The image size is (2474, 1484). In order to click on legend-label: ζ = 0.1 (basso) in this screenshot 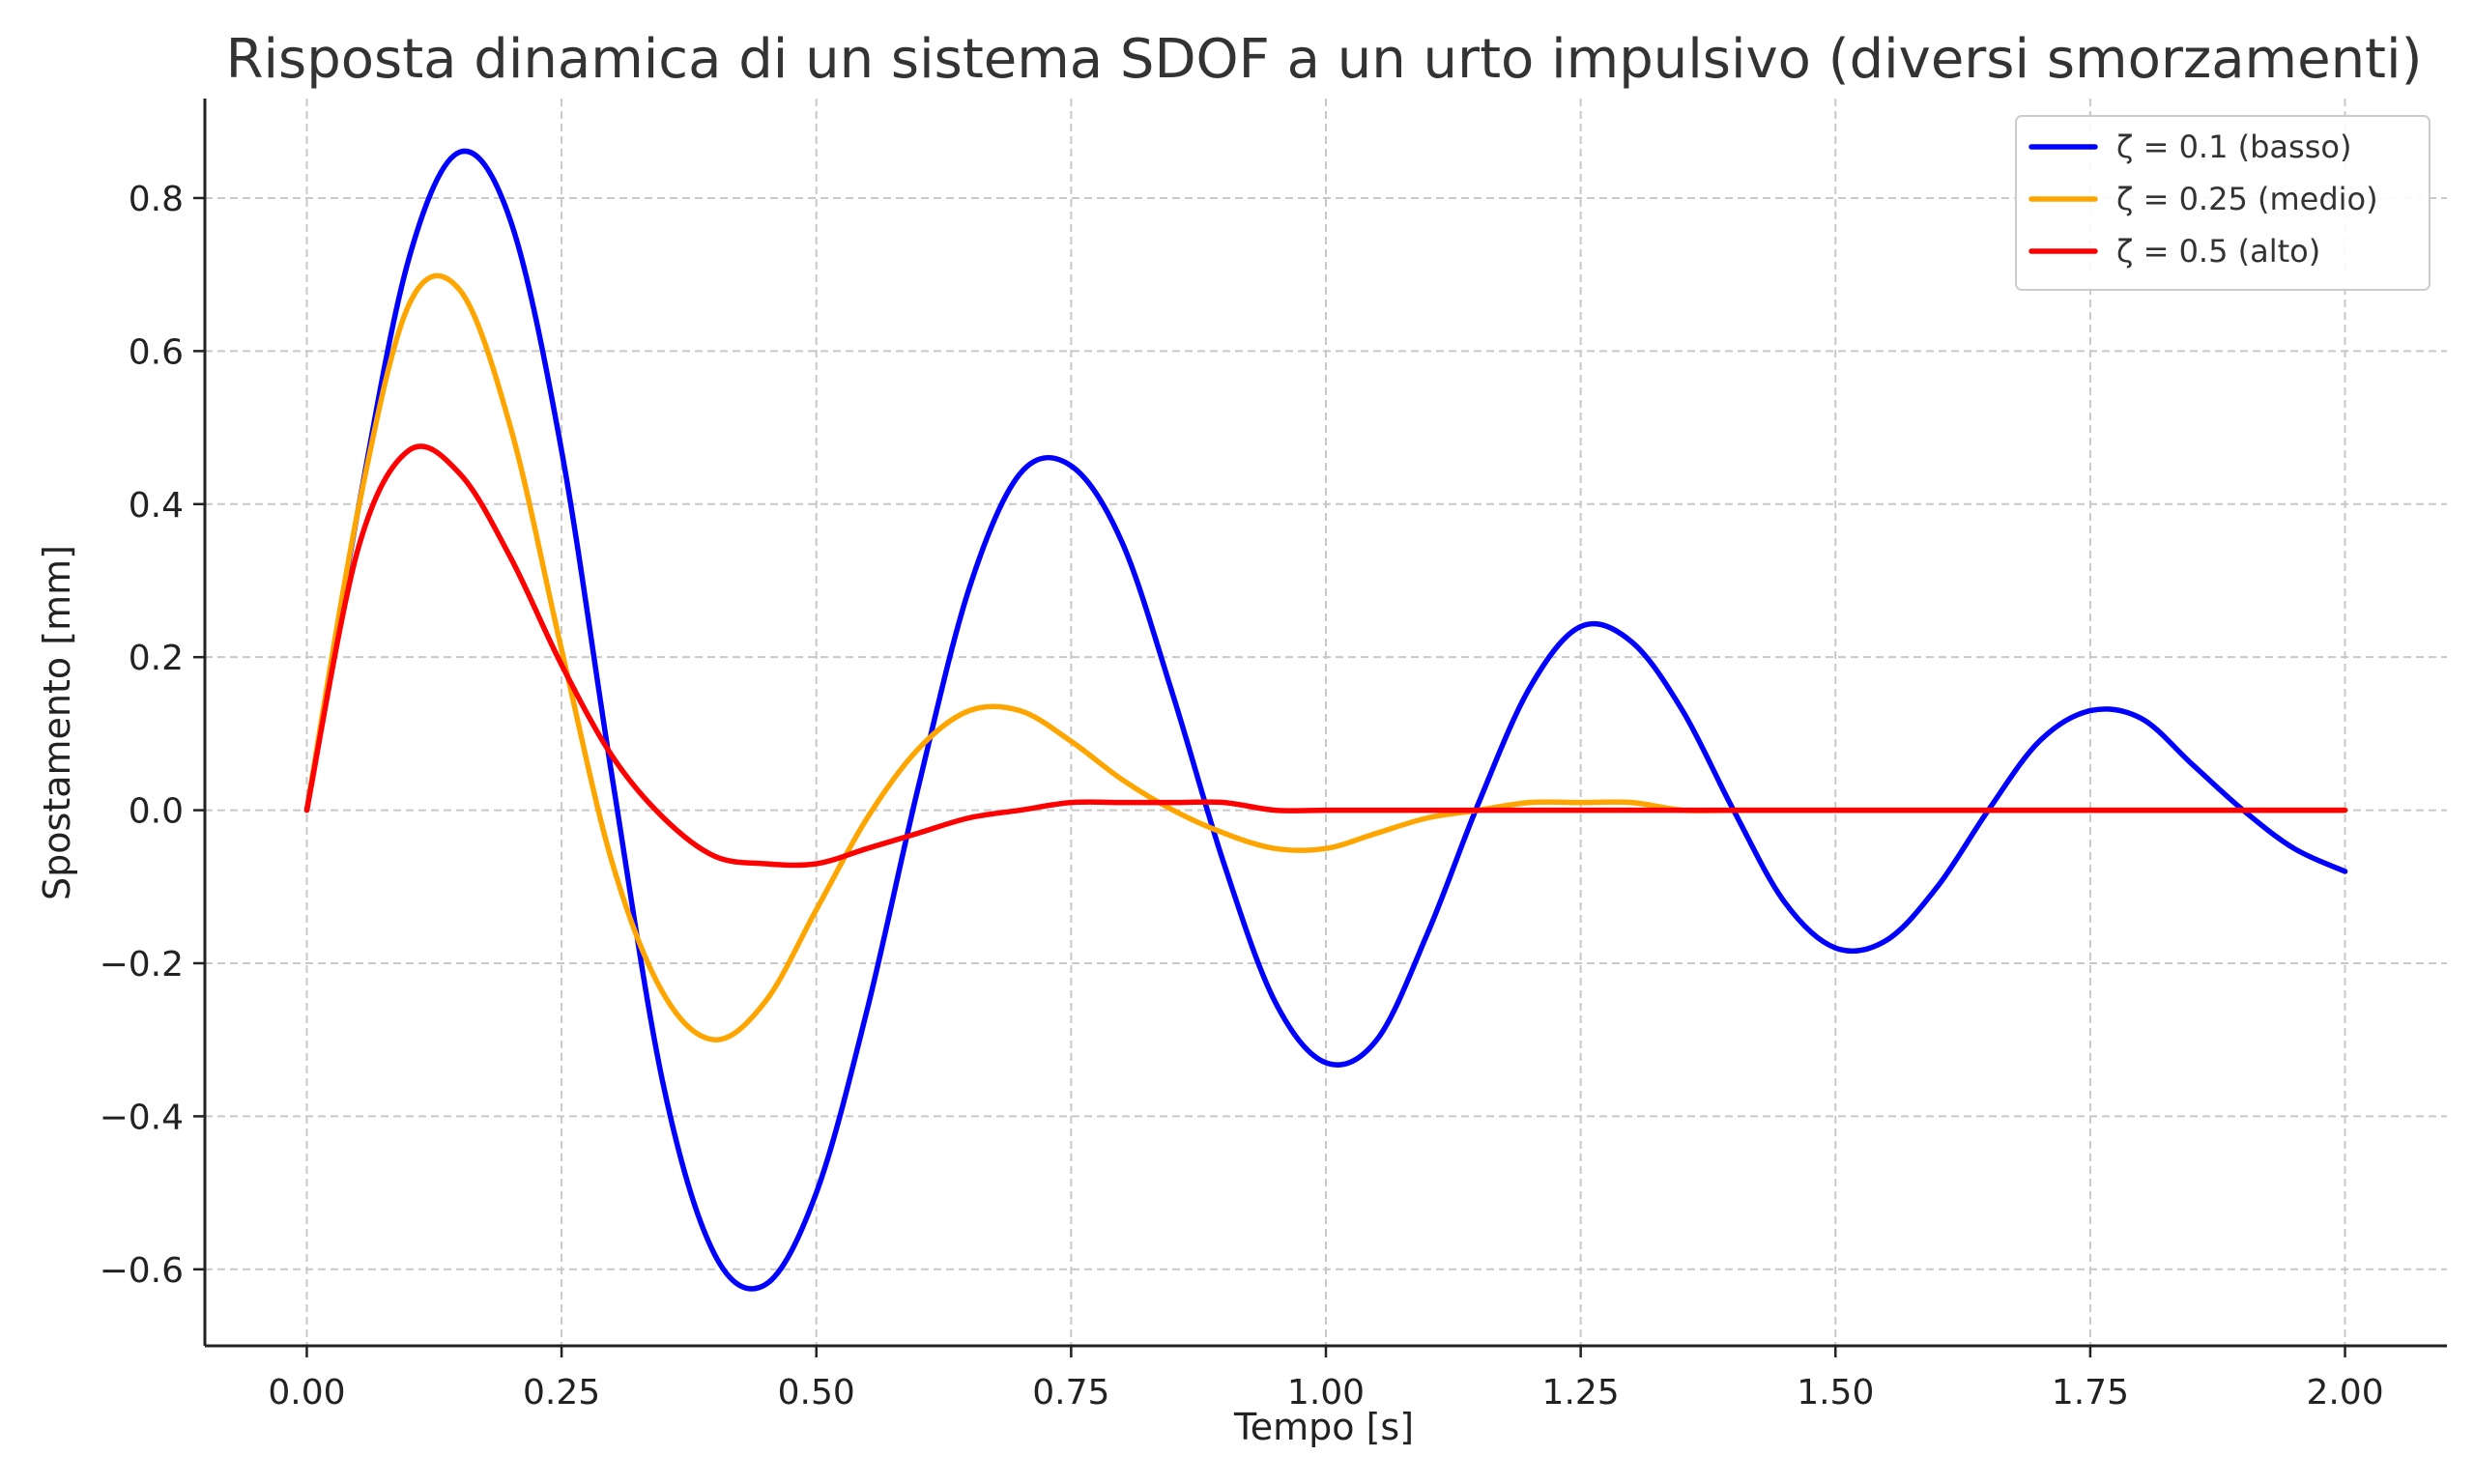, I will do `click(2234, 147)`.